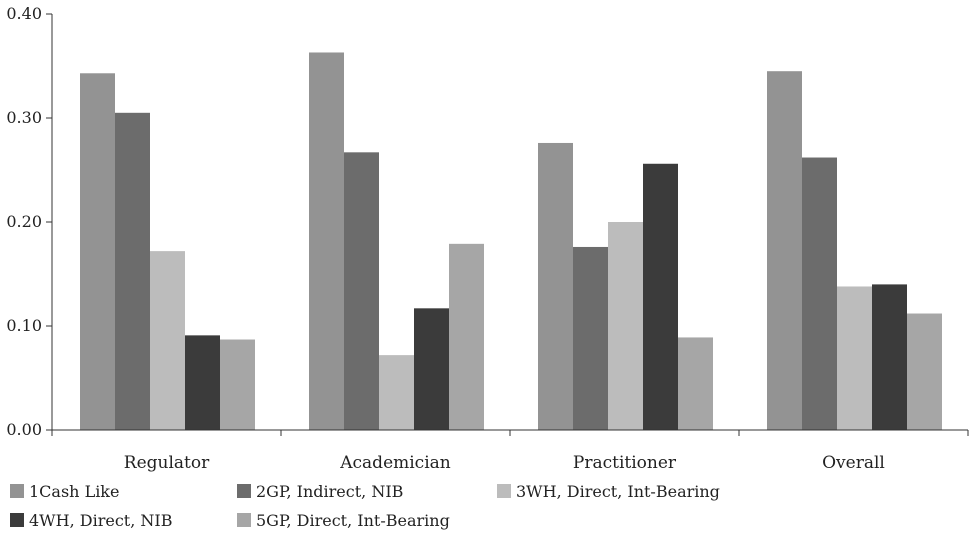  Describe the element at coordinates (100, 520) in the screenshot. I see `legend-label: 4WH, Direct, NIB` at that location.